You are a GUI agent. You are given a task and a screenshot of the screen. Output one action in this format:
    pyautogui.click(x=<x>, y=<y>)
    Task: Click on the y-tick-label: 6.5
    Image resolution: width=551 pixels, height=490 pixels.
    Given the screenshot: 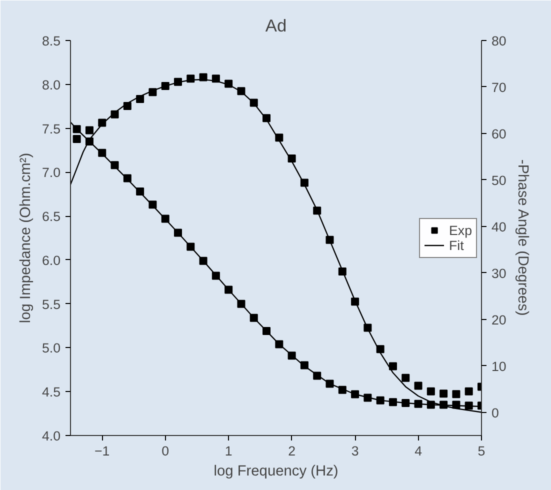 What is the action you would take?
    pyautogui.click(x=51, y=216)
    